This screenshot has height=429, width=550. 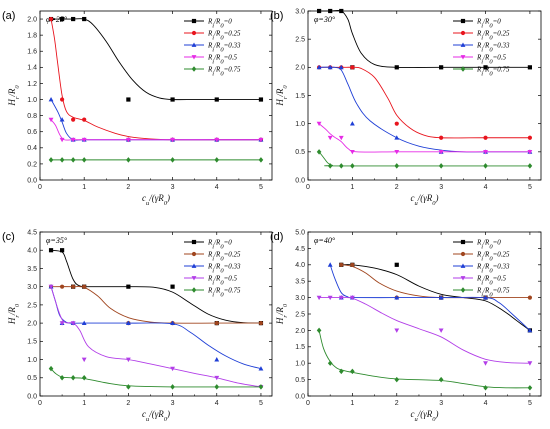 I want to click on y-tick-label: 4.0, so click(x=32, y=251).